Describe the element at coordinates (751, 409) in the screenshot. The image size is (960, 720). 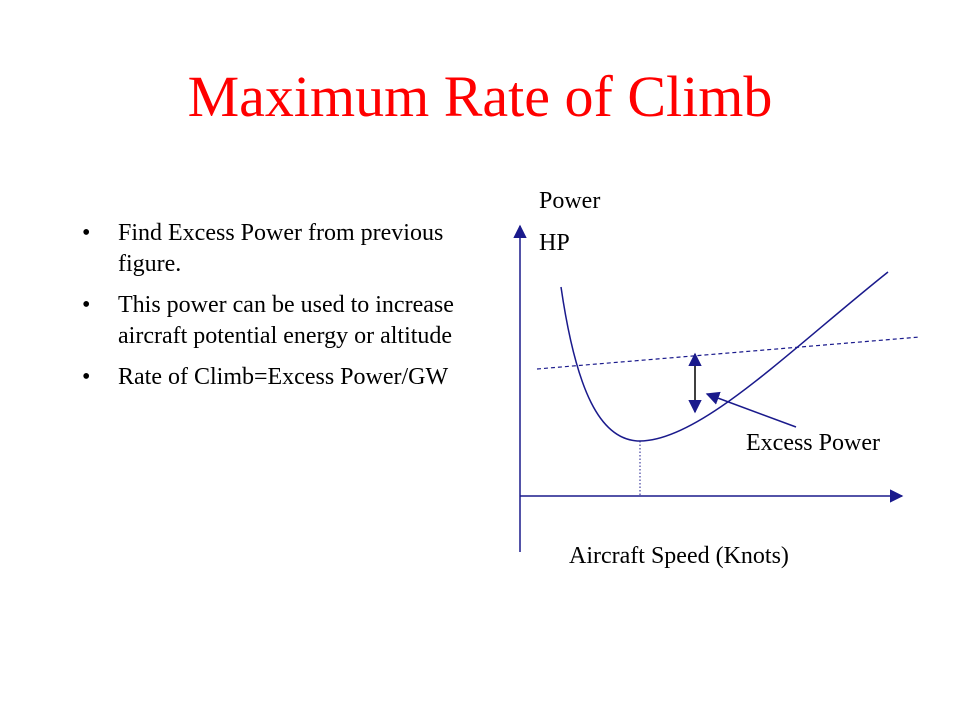
I see `excess-power-pointer` at that location.